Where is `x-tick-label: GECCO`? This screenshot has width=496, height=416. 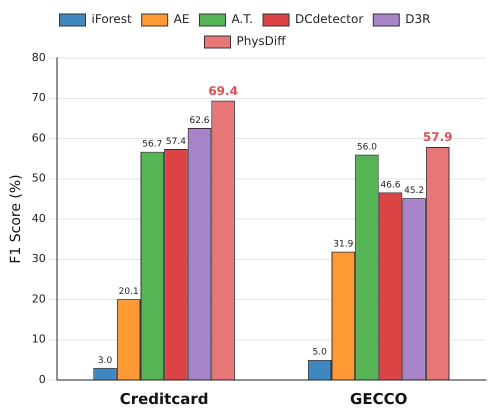
x-tick-label: GECCO is located at coordinates (379, 399).